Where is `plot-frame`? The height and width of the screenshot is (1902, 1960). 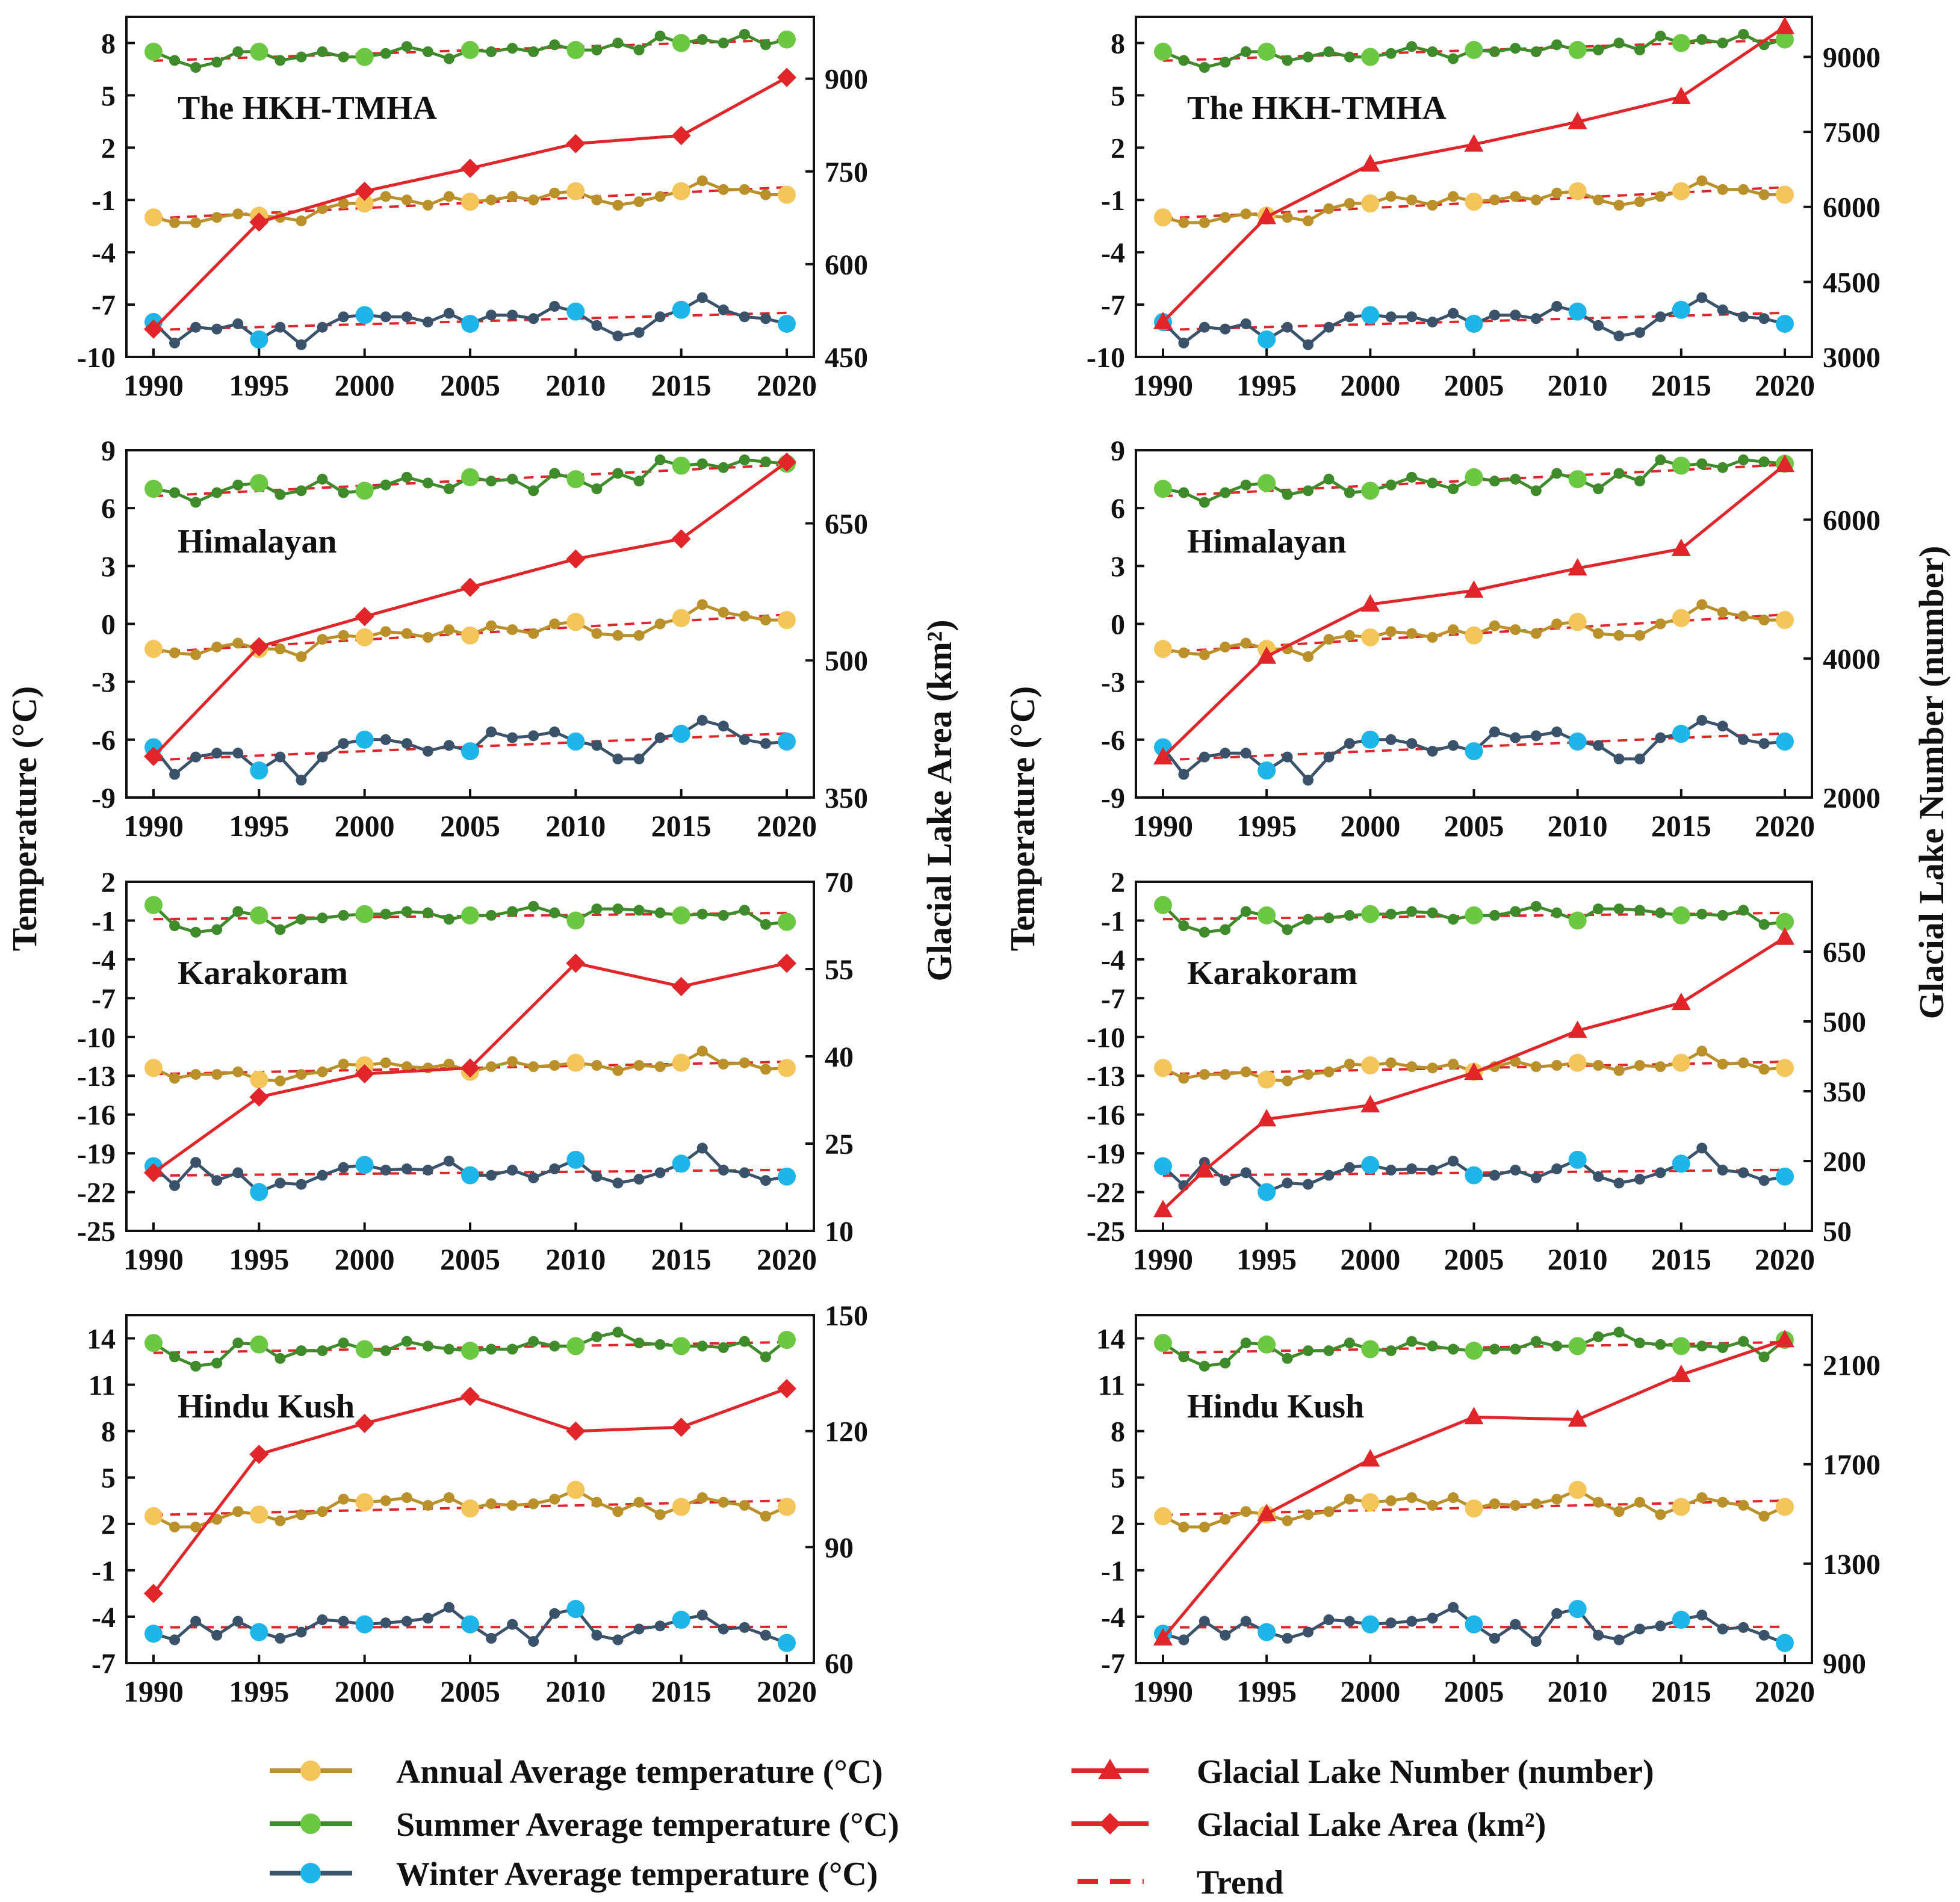
plot-frame is located at coordinates (470, 187).